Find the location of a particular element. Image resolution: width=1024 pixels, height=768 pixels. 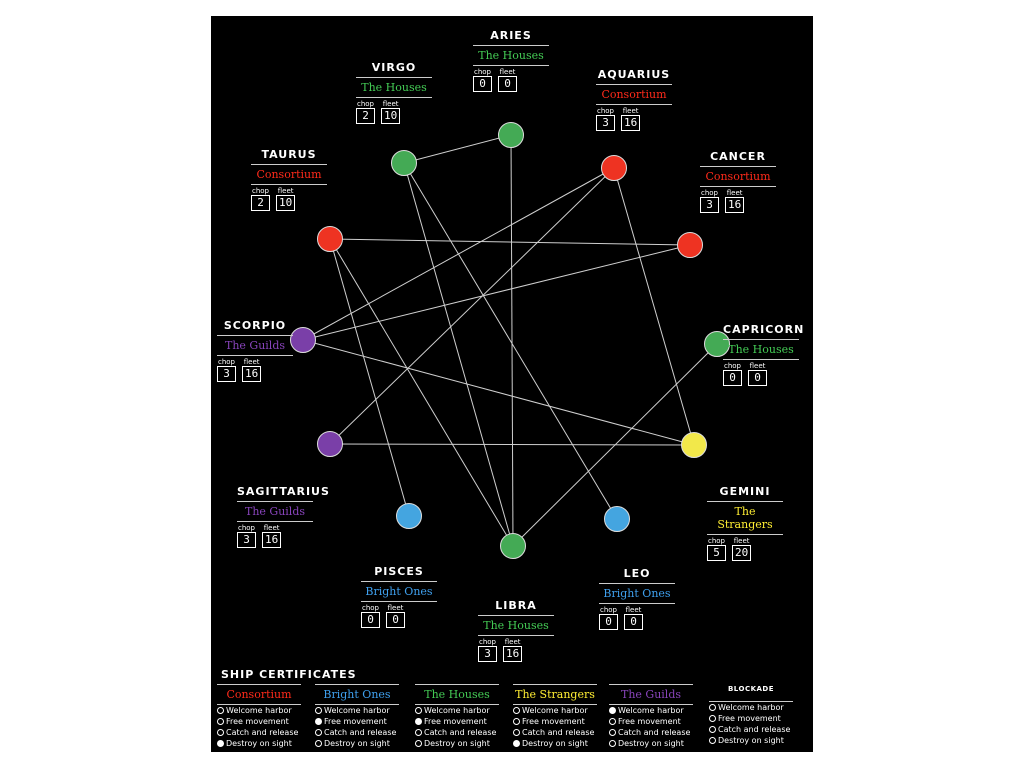

route-aquarius-scorpio is located at coordinates (458, 254).